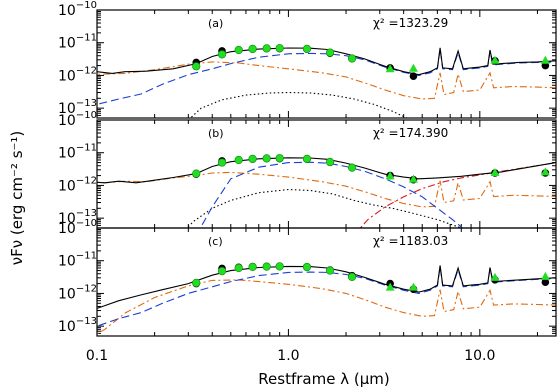 This screenshot has height=388, width=557. What do you see at coordinates (97, 356) in the screenshot?
I see `x-tick-label: 0.1` at bounding box center [97, 356].